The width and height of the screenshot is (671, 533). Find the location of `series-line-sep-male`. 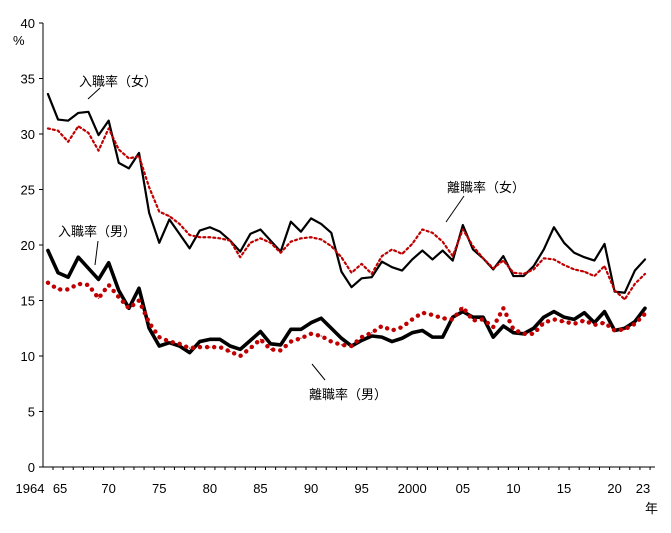

series-line-sep-male is located at coordinates (346, 319).